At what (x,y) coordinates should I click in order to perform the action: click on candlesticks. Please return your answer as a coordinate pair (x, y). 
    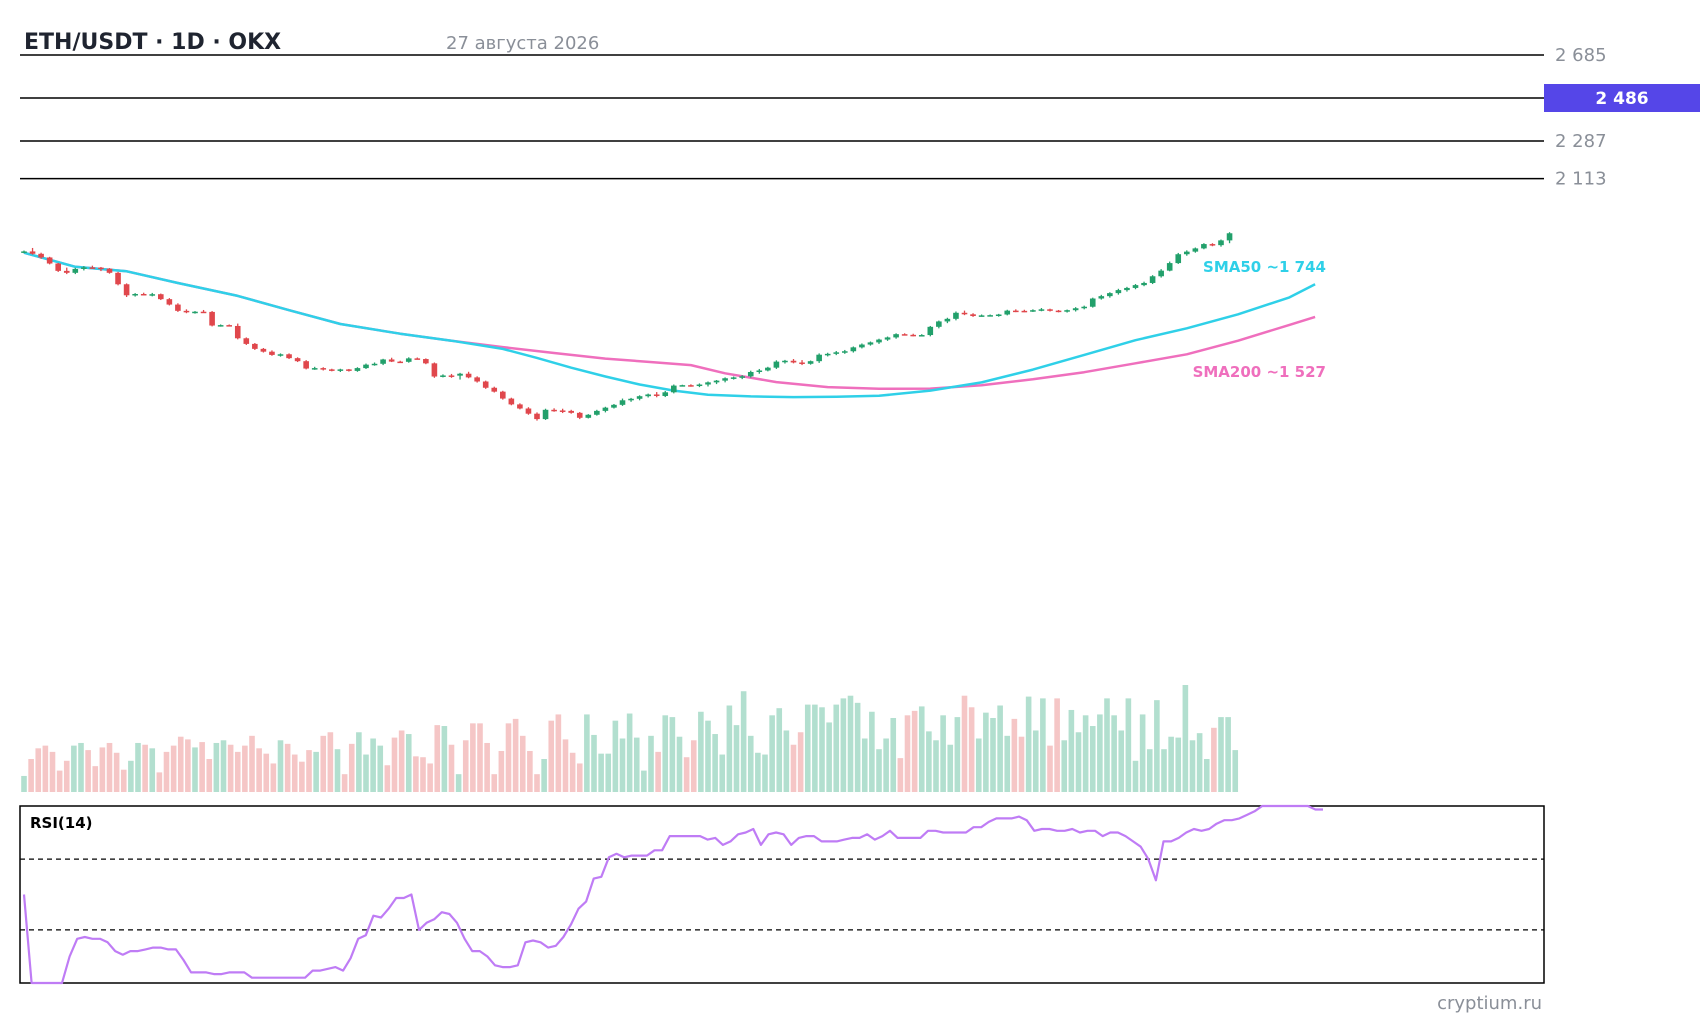
    Looking at the image, I should click on (627, 326).